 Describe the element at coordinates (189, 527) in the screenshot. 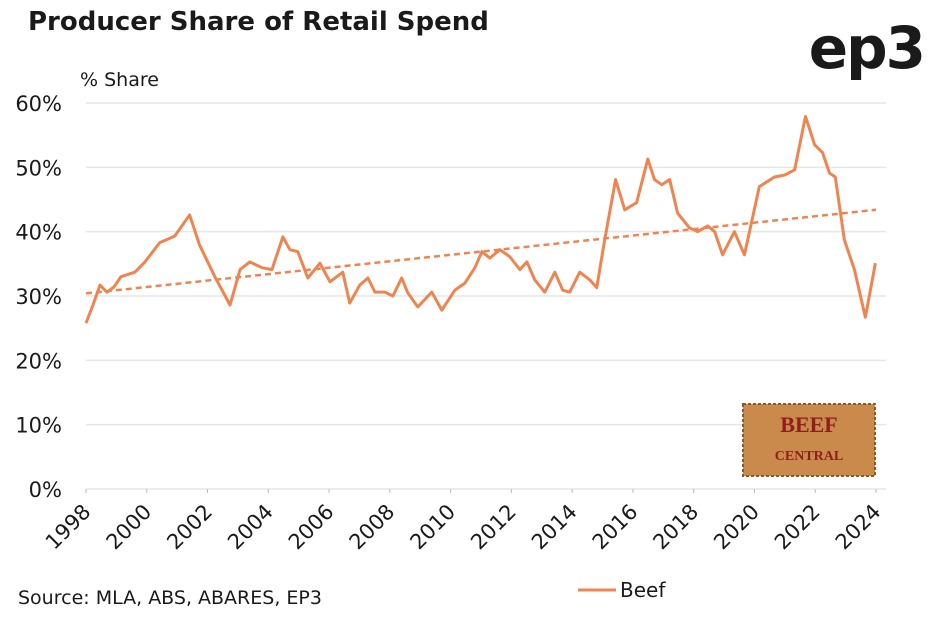

I see `x-tick-label: 2002` at that location.